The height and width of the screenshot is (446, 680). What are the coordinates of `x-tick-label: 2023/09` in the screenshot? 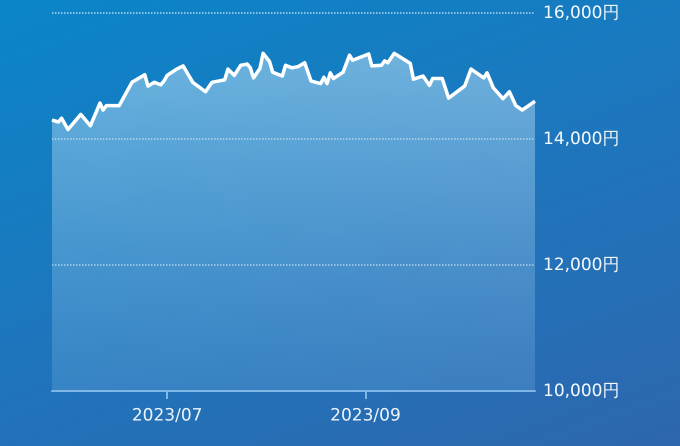 It's located at (365, 416).